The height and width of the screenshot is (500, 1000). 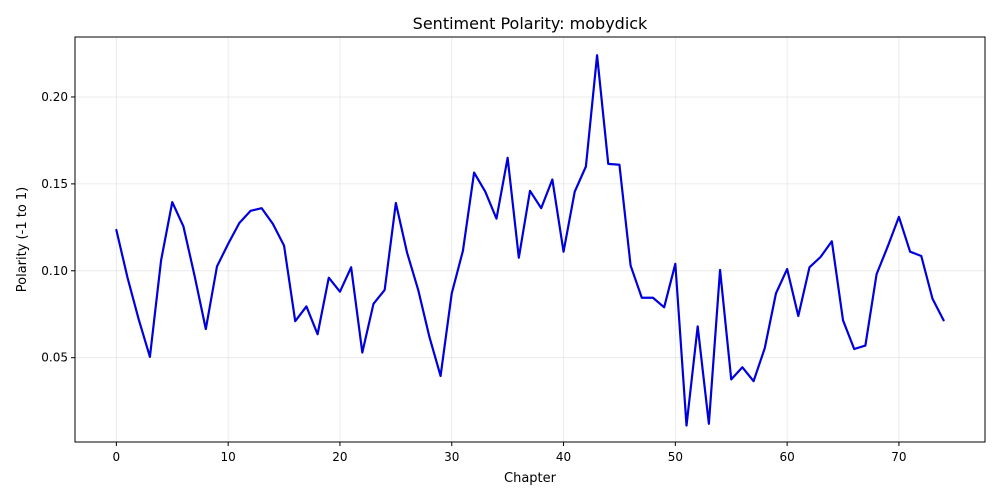 What do you see at coordinates (117, 457) in the screenshot?
I see `x-tick-label: 0` at bounding box center [117, 457].